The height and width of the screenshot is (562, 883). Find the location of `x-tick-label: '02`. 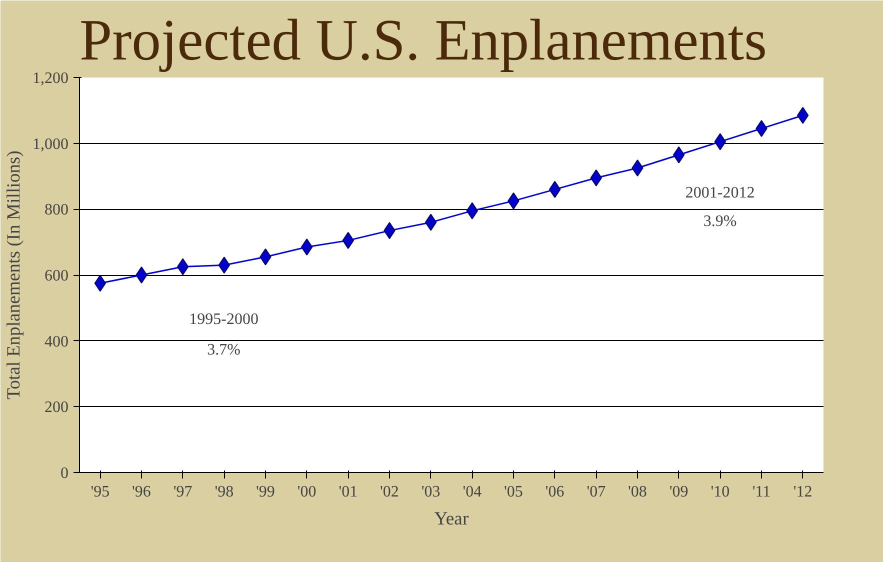

x-tick-label: '02 is located at coordinates (389, 492).